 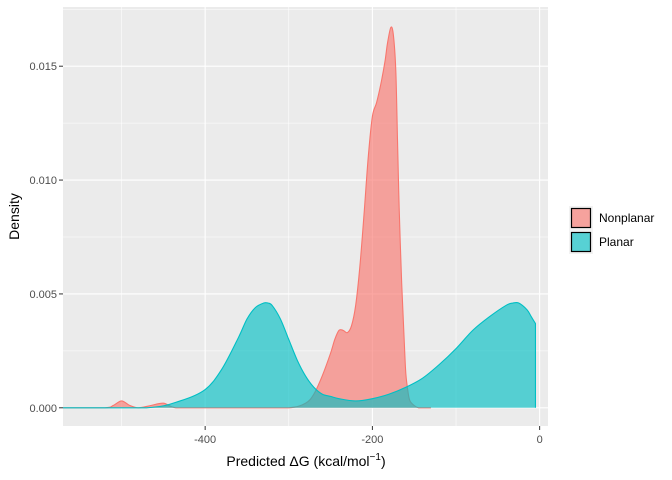 What do you see at coordinates (383, 461) in the screenshot?
I see `x-axis-title-suffix: )` at bounding box center [383, 461].